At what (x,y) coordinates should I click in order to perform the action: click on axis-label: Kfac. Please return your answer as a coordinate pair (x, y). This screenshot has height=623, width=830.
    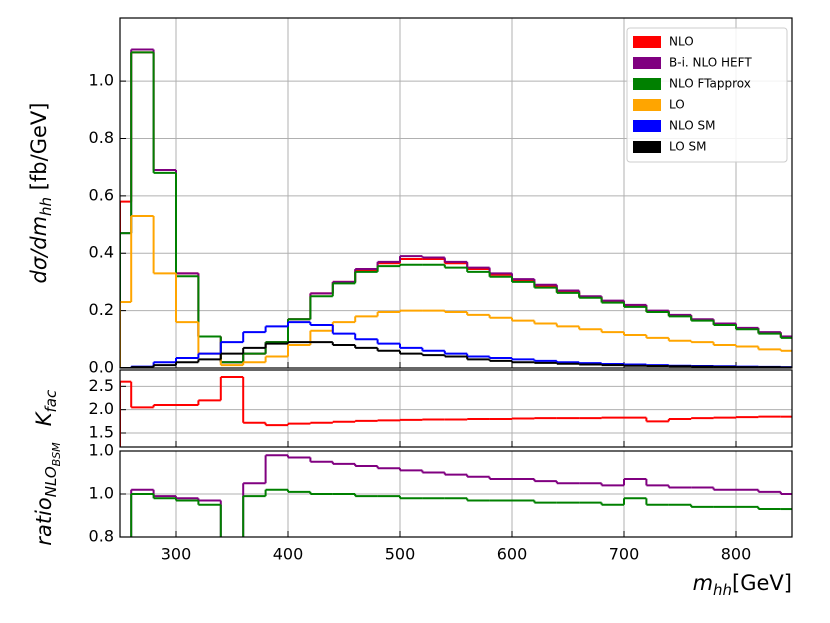
    Looking at the image, I should click on (46, 407).